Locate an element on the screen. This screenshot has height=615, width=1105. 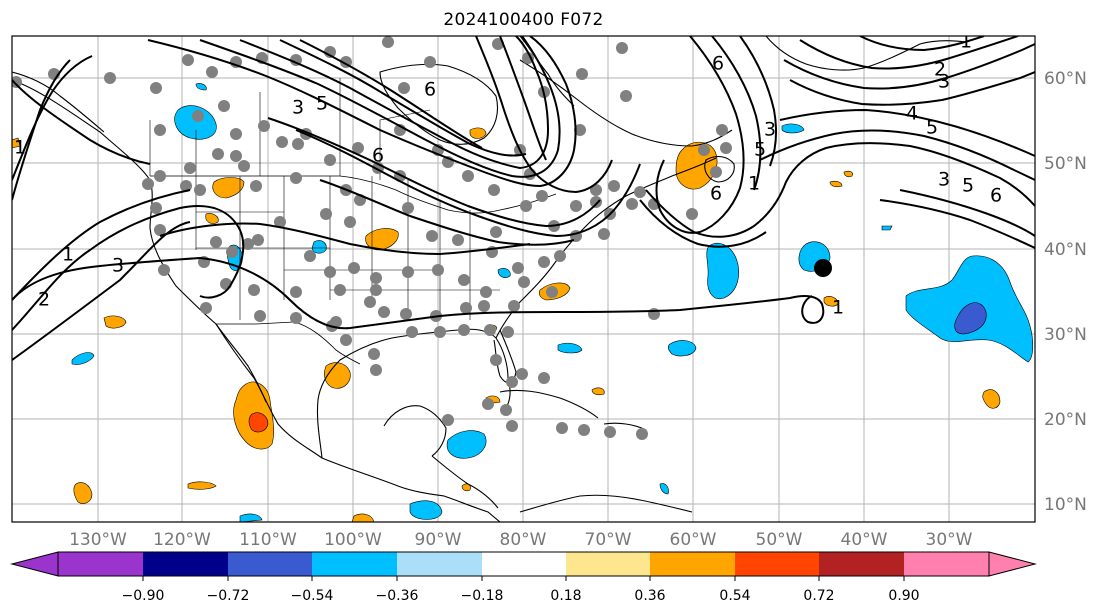
storm-center-marker is located at coordinates (823, 268).